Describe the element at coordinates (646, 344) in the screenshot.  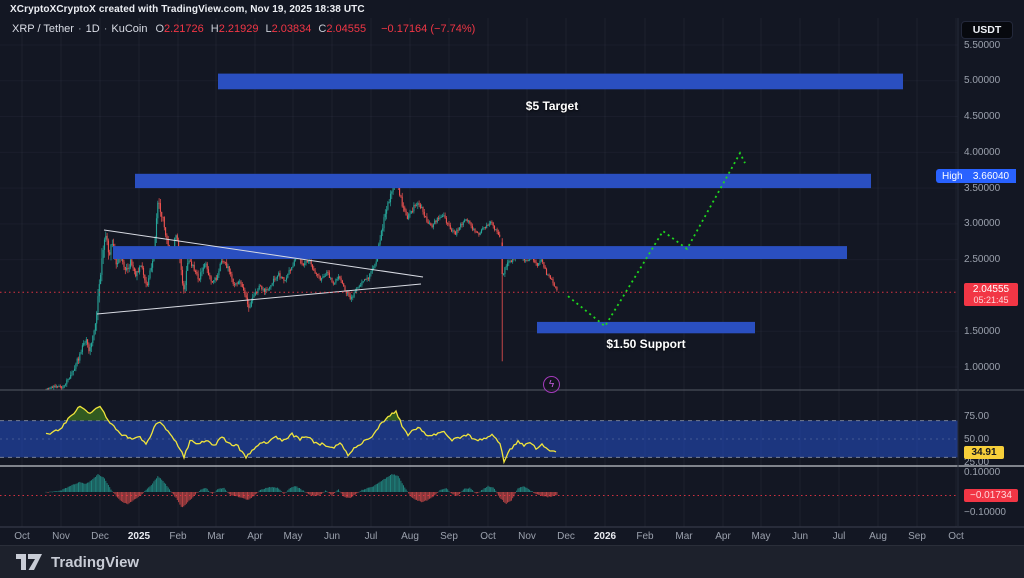
I see `support-zone-label: $1.50 Support` at that location.